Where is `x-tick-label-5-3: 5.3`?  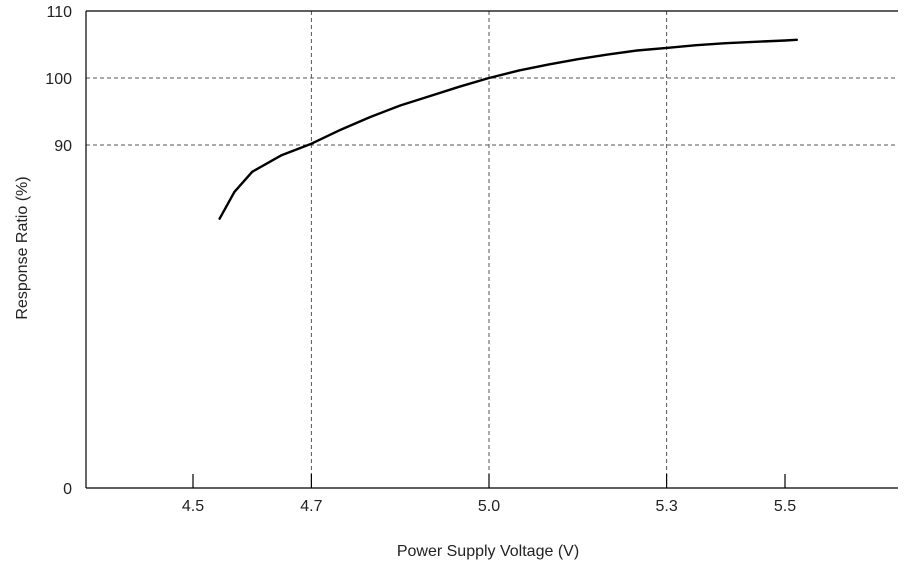
x-tick-label-5-3: 5.3 is located at coordinates (666, 506).